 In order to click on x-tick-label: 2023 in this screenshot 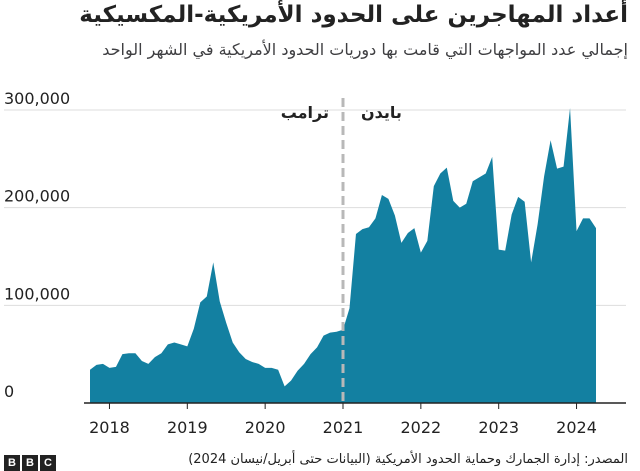, I will do `click(498, 427)`.